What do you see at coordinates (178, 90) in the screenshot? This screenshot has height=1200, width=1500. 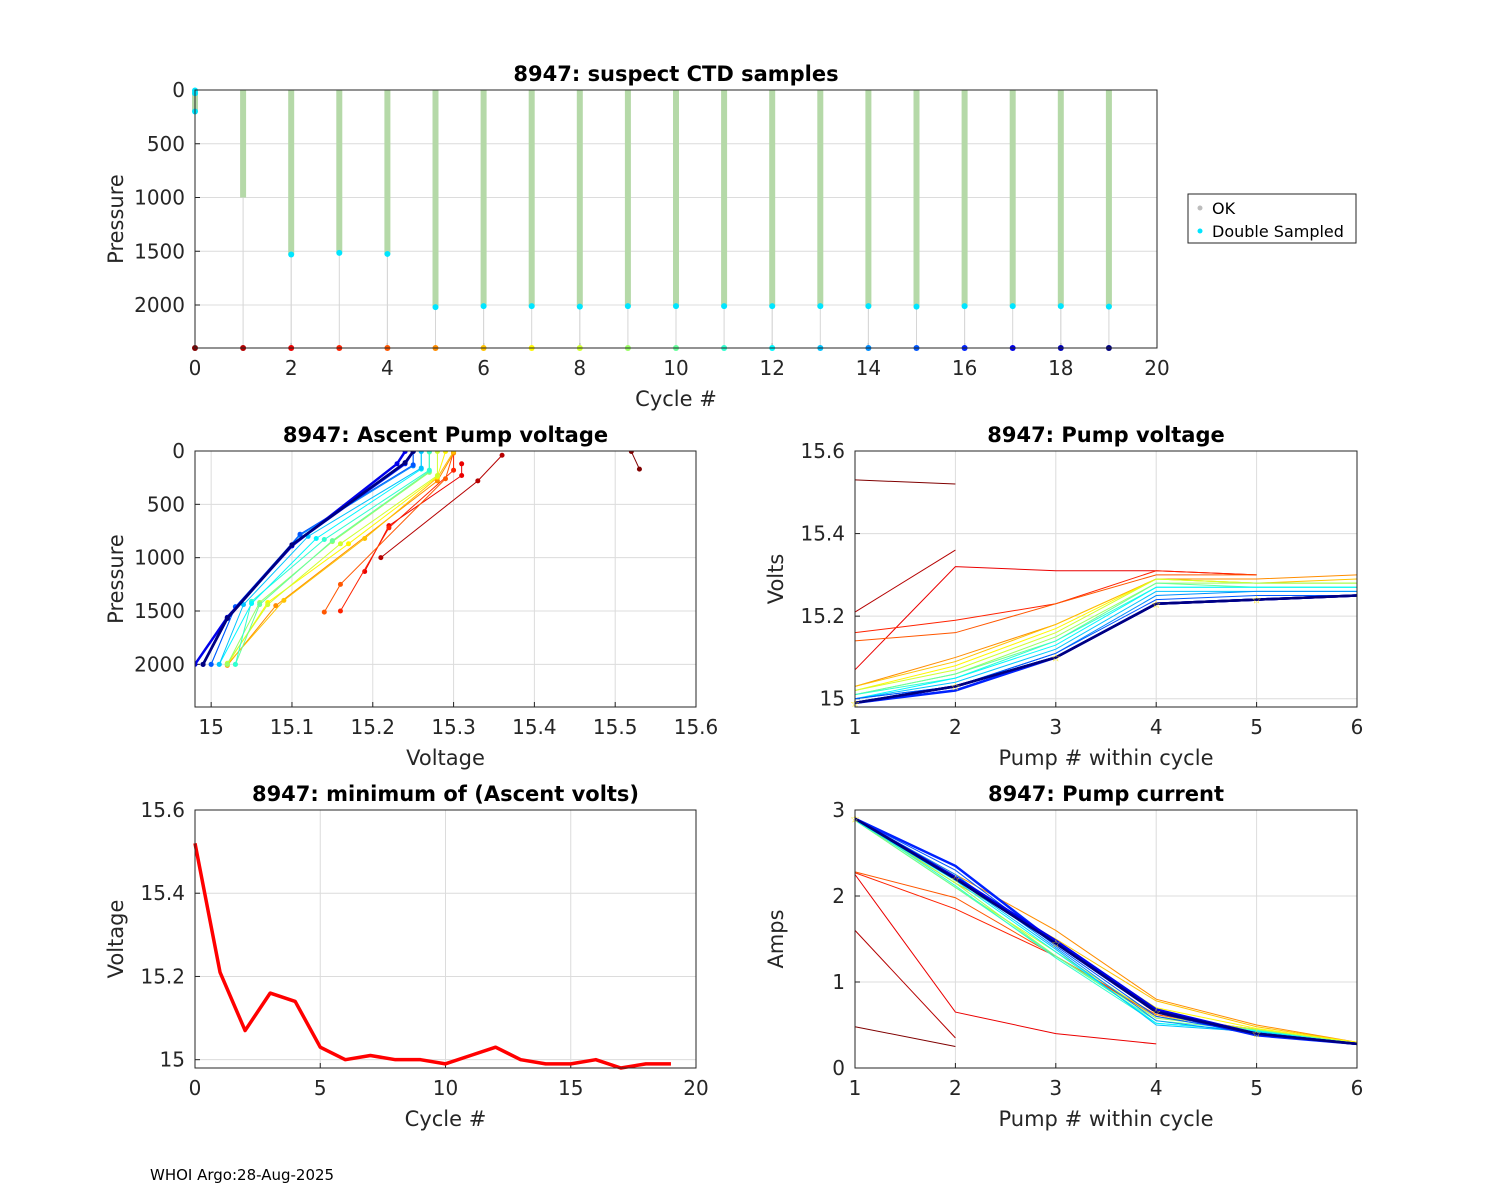 I see `y-tick-label: 0` at bounding box center [178, 90].